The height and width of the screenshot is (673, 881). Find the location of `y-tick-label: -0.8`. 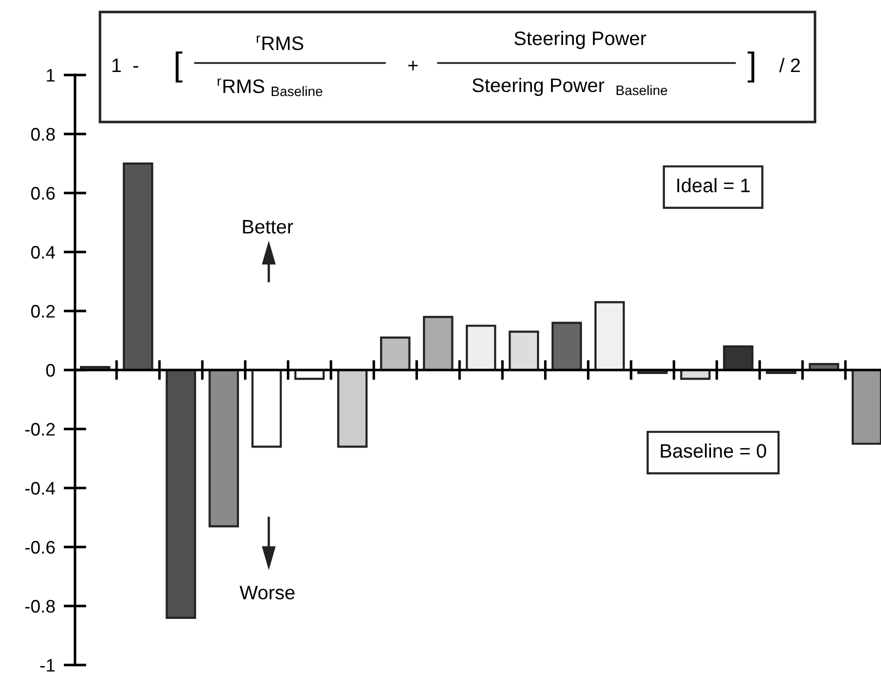

y-tick-label: -0.8 is located at coordinates (40, 606).